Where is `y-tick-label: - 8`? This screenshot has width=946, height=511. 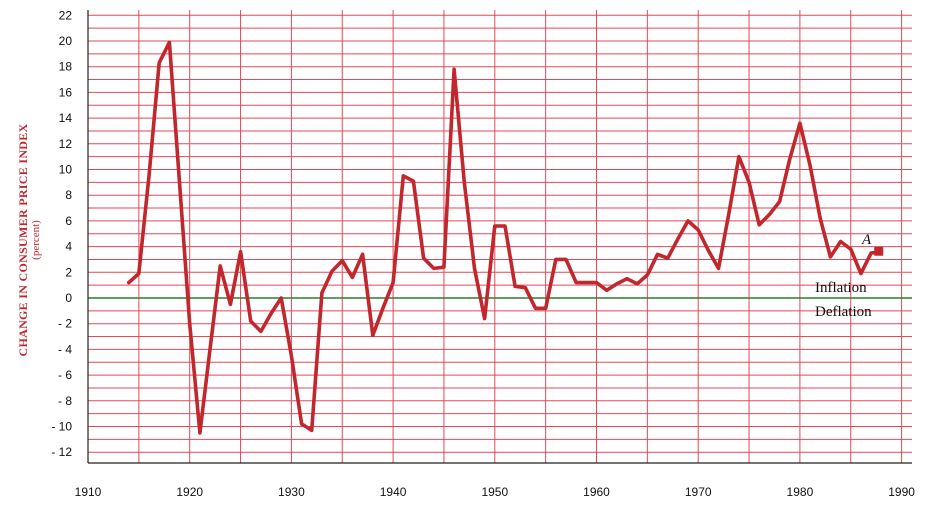 y-tick-label: - 8 is located at coordinates (65, 401).